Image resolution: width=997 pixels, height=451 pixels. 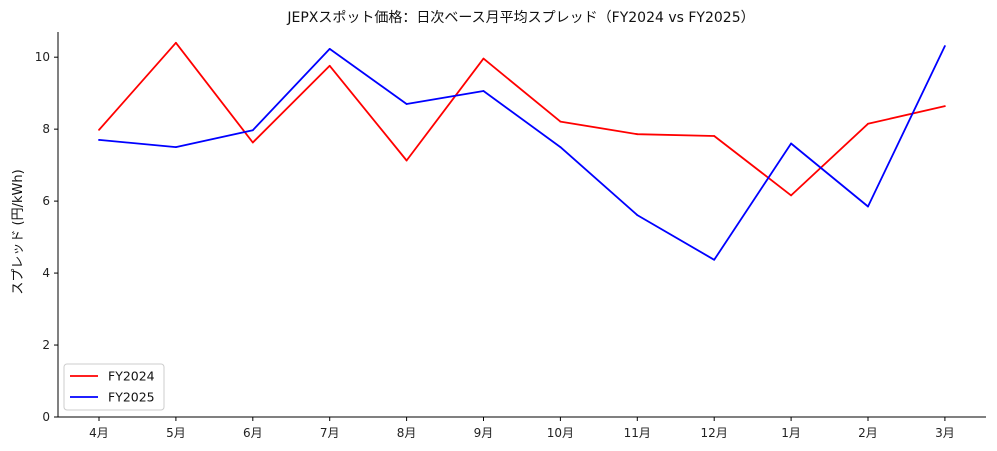 What do you see at coordinates (46, 345) in the screenshot?
I see `y-tick-label: 2` at bounding box center [46, 345].